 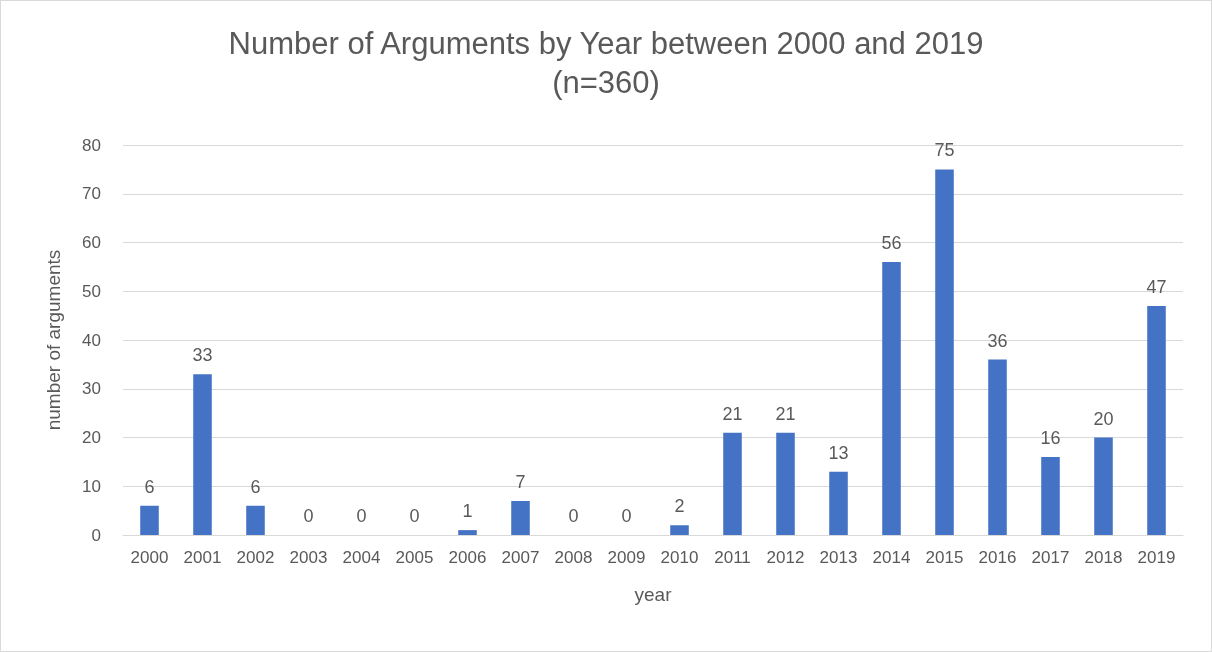 What do you see at coordinates (467, 511) in the screenshot?
I see `data-label: 1` at bounding box center [467, 511].